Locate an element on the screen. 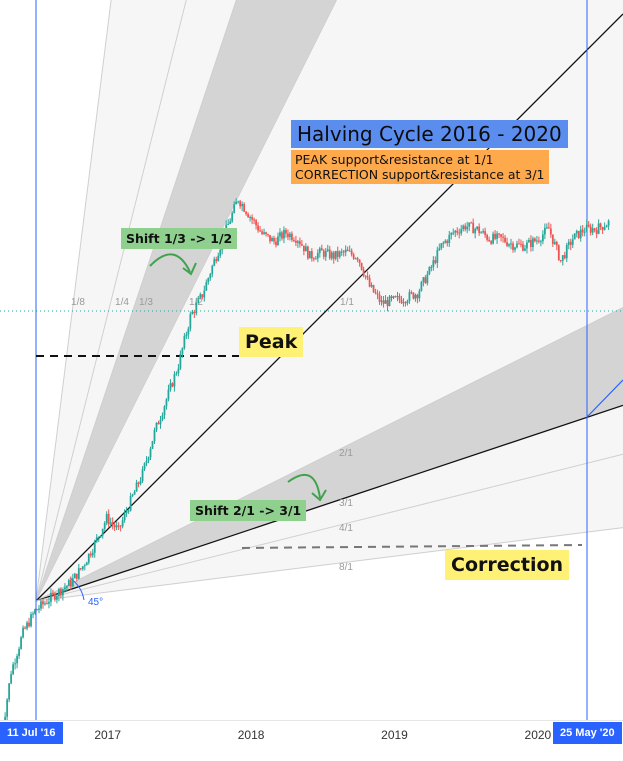  shift-bottom-arrowhead is located at coordinates (319, 495).